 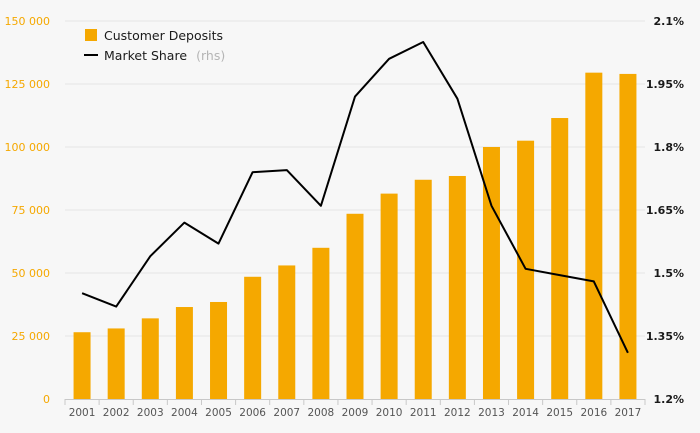 What do you see at coordinates (668, 21) in the screenshot?
I see `right-tick-label: 2.1%` at bounding box center [668, 21].